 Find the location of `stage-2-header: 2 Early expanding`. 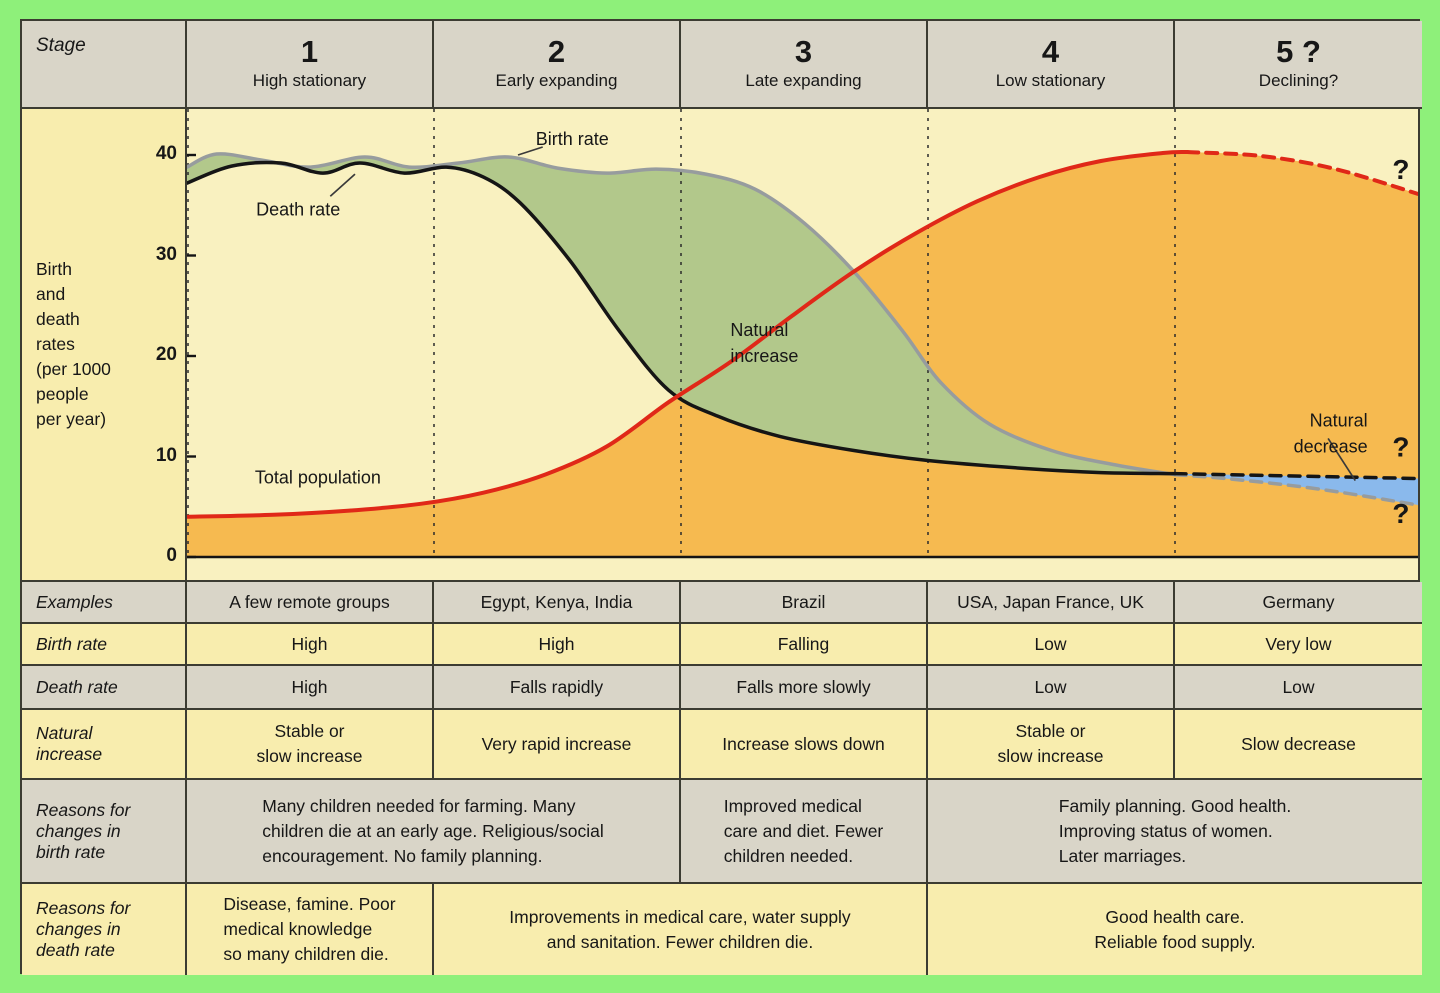

stage-2-header: 2 Early expanding is located at coordinates (557, 65).